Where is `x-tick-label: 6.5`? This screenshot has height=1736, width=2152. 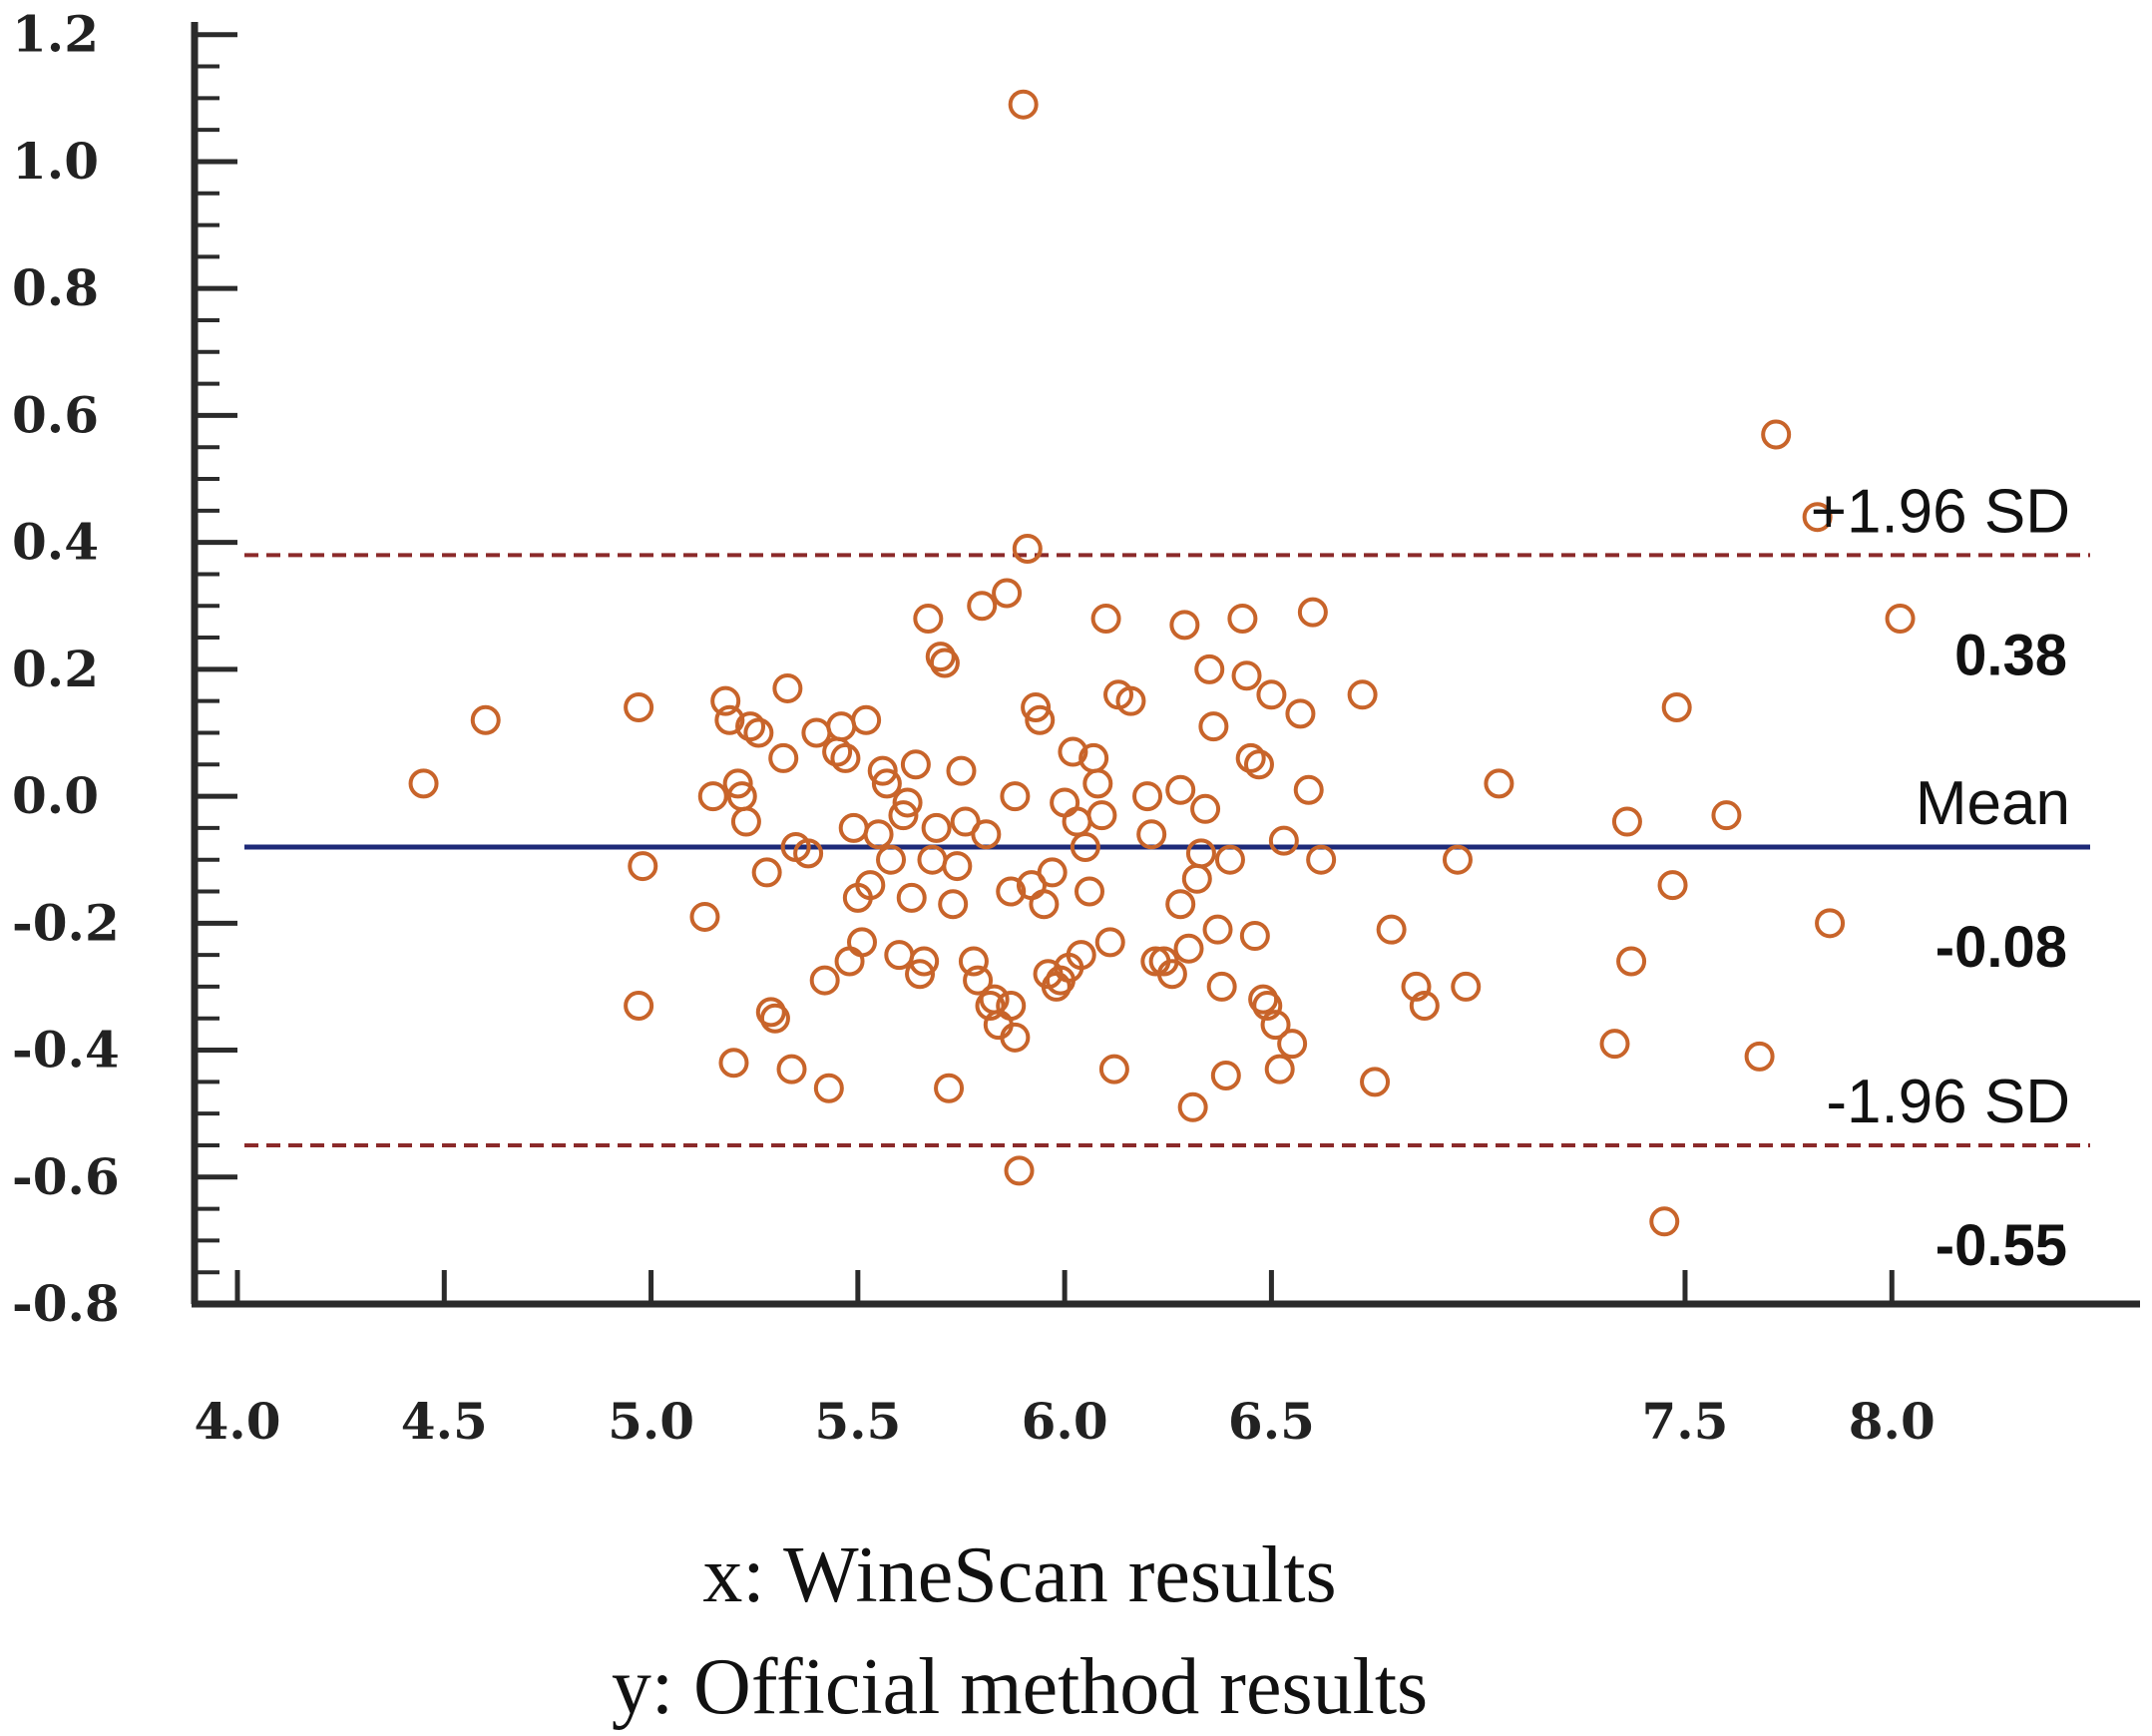
x-tick-label: 6.5 is located at coordinates (1271, 1421).